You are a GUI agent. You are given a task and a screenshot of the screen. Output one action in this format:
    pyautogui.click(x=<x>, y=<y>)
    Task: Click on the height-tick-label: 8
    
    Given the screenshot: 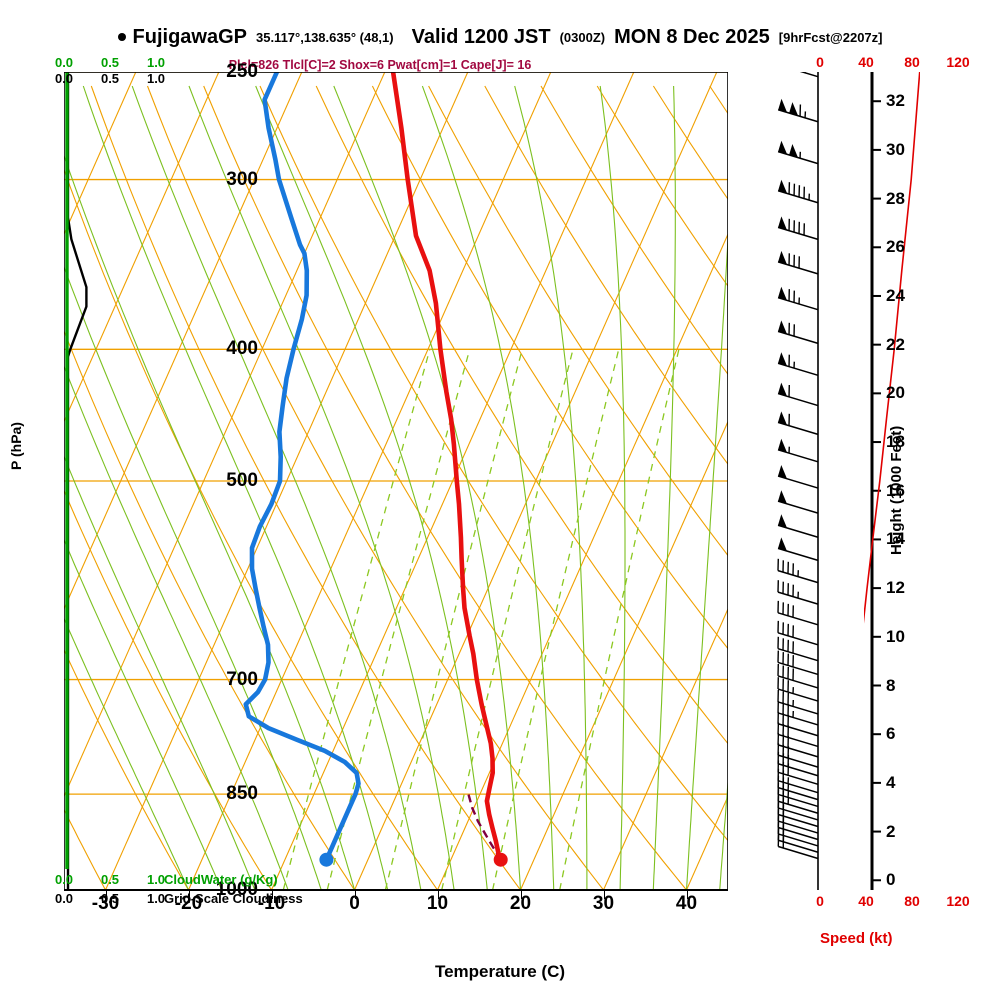 What is the action you would take?
    pyautogui.click(x=891, y=685)
    